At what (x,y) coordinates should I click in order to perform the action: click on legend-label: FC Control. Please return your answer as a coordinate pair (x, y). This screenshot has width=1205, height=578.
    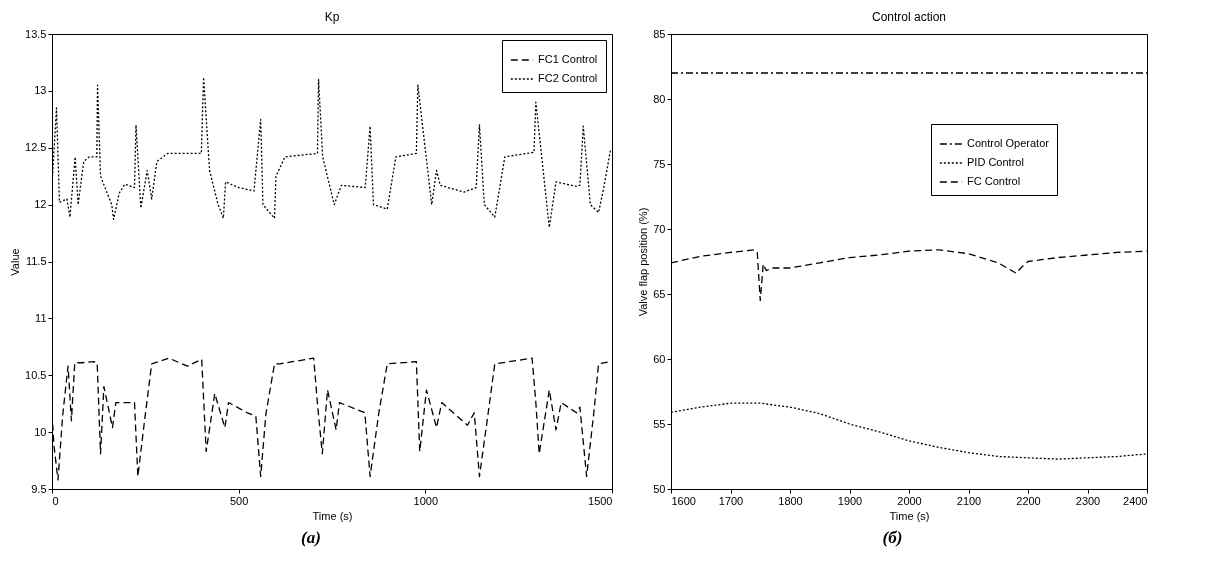
    Looking at the image, I should click on (994, 181).